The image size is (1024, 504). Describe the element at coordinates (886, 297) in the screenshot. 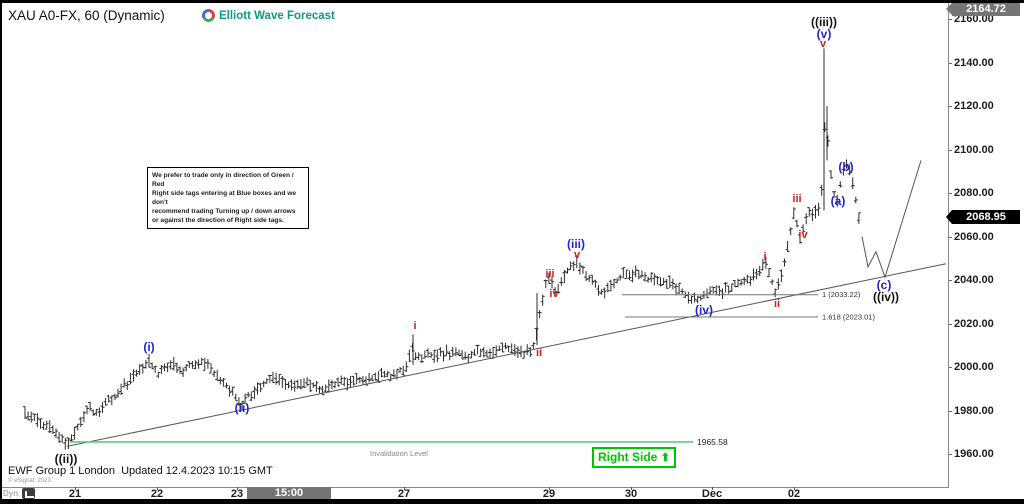

I see `wave-label: ((iv))` at that location.